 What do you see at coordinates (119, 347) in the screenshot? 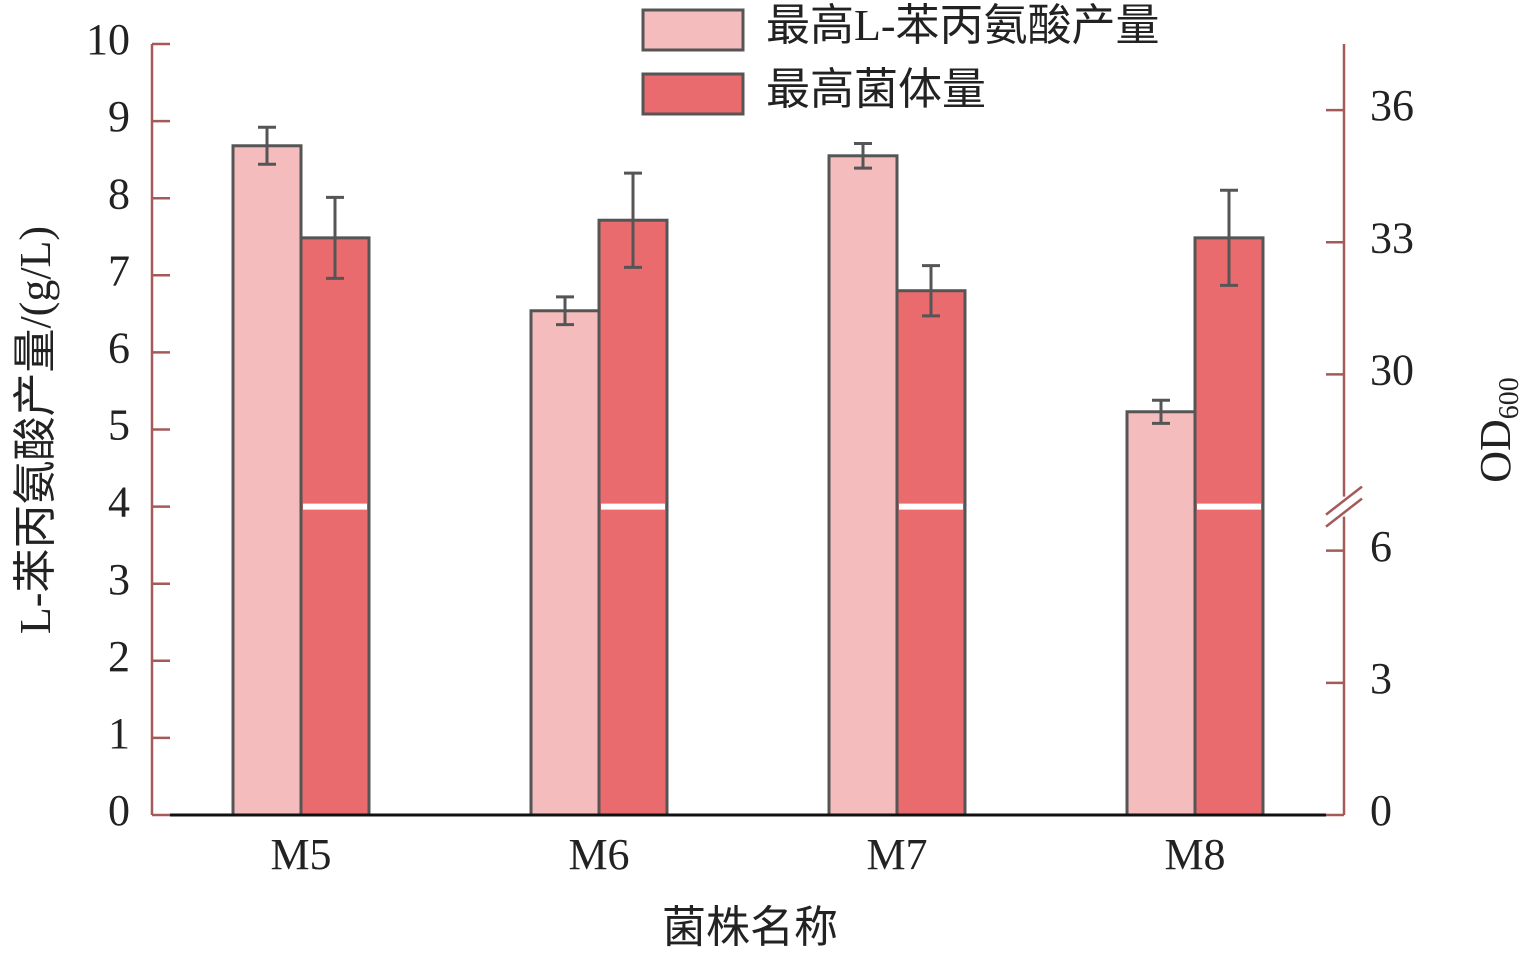
I see `y-tick-label: 6` at bounding box center [119, 347].